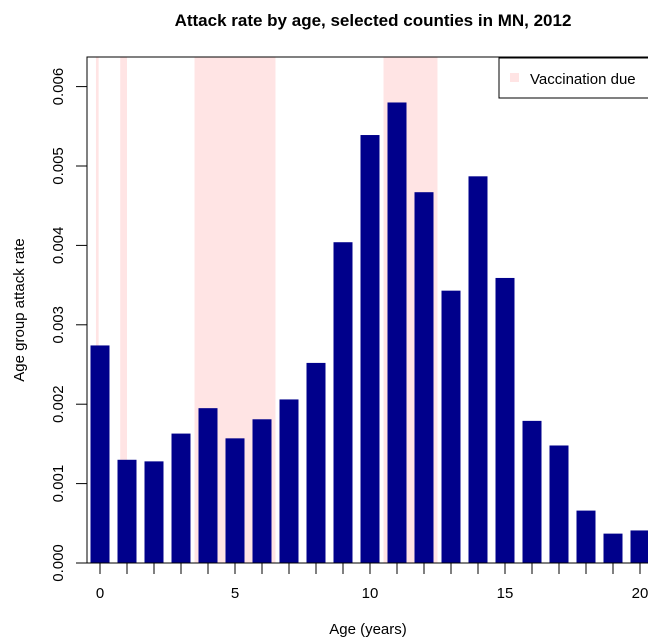 The width and height of the screenshot is (648, 642). What do you see at coordinates (58, 166) in the screenshot?
I see `y-tick-label-5: 0.005` at bounding box center [58, 166].